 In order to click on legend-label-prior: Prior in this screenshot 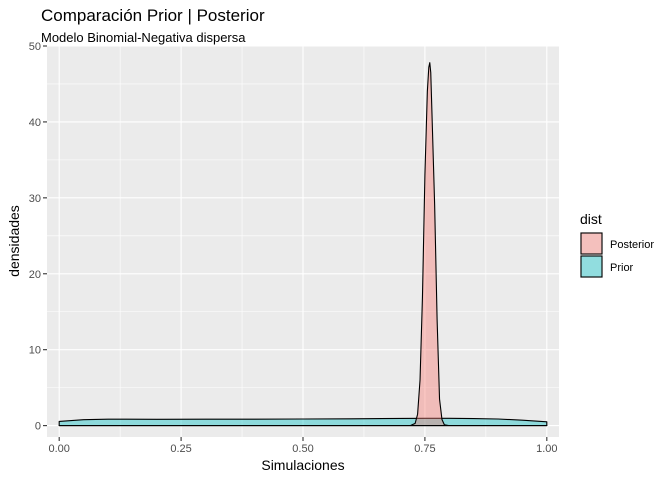, I will do `click(622, 268)`.